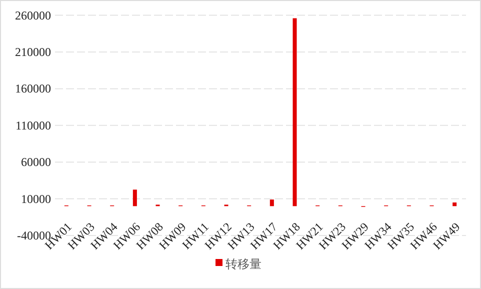 The image size is (481, 289). What do you see at coordinates (36, 162) in the screenshot?
I see `y-tick-label: 60000` at bounding box center [36, 162].